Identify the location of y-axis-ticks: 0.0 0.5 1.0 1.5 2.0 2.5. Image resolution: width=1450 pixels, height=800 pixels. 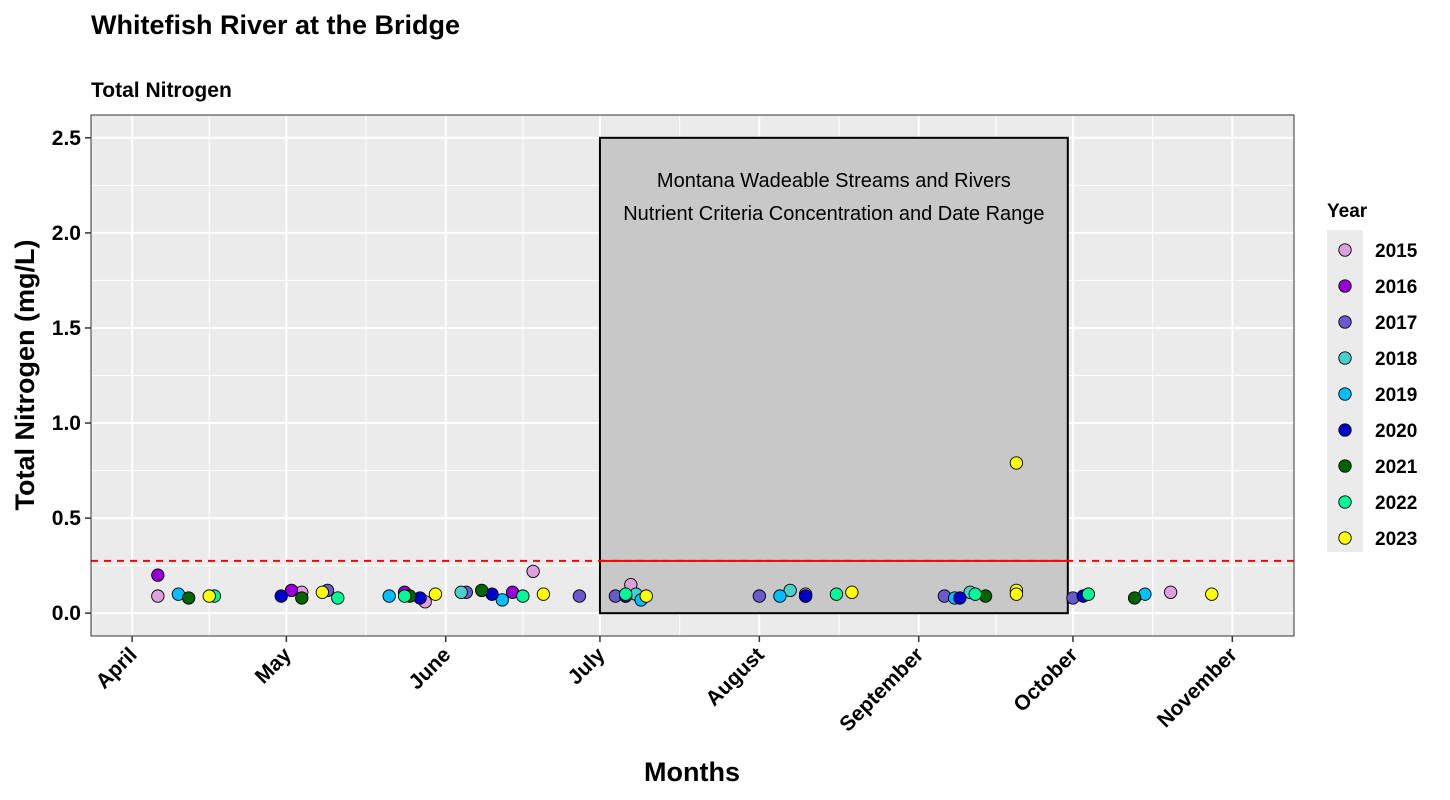
(71, 376).